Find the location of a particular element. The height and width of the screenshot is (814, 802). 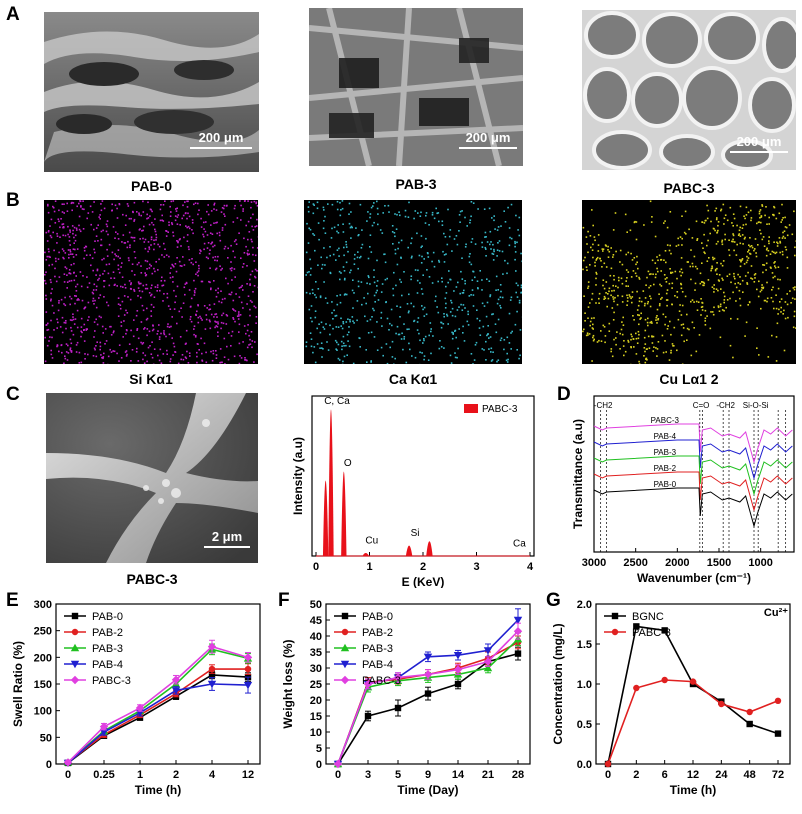

y-tick-label: 0 is located at coordinates (49, 765).